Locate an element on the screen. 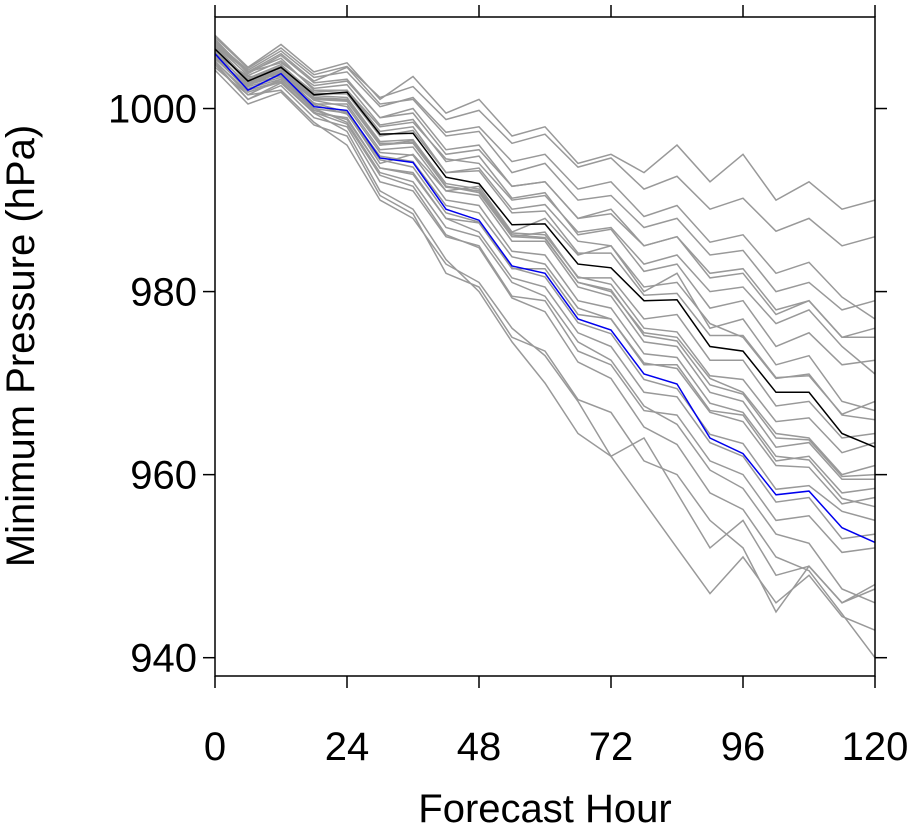 The width and height of the screenshot is (910, 827). x-tick-label-48: 48 is located at coordinates (479, 747).